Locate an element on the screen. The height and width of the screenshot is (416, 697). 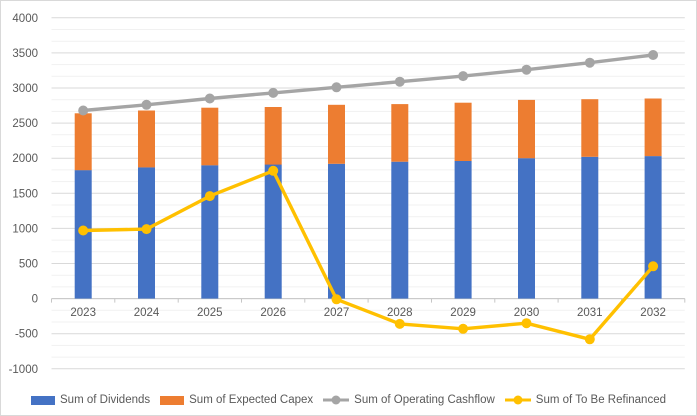
y-axis-tick-label: 0 is located at coordinates (35, 300).